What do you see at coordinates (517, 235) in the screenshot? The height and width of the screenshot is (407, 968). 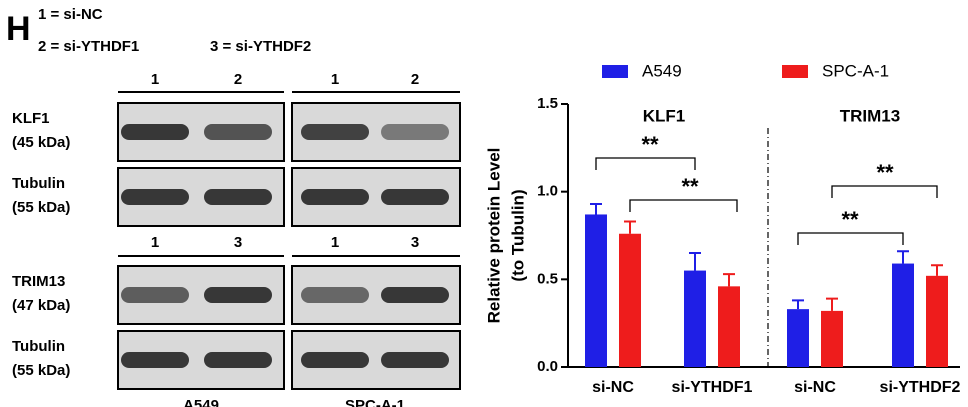 I see `y-axis-label: (to Tubulin)` at bounding box center [517, 235].